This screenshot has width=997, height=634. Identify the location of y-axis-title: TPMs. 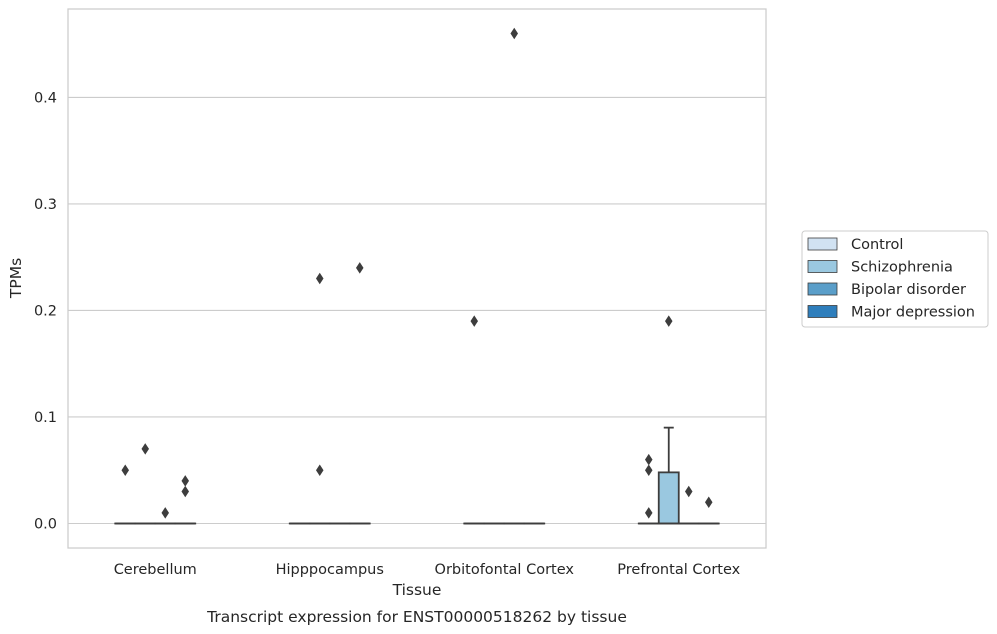
(16, 278).